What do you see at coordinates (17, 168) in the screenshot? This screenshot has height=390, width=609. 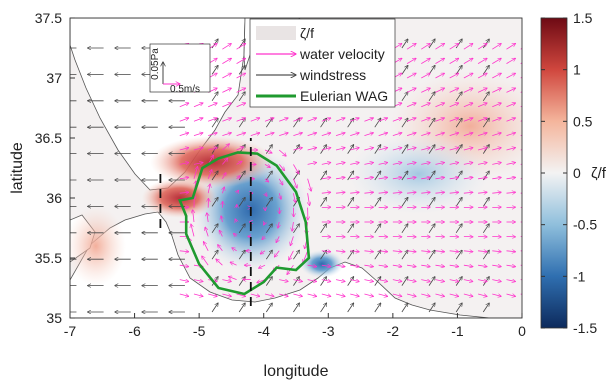 I see `y-axis-label: latitude` at bounding box center [17, 168].